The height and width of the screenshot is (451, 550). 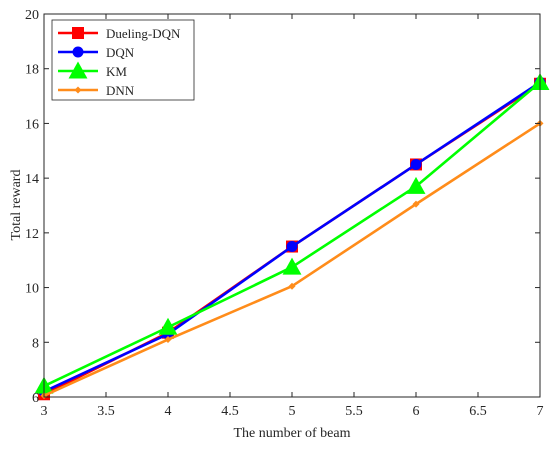 What do you see at coordinates (106, 411) in the screenshot?
I see `x-tick-label: 3.5` at bounding box center [106, 411].